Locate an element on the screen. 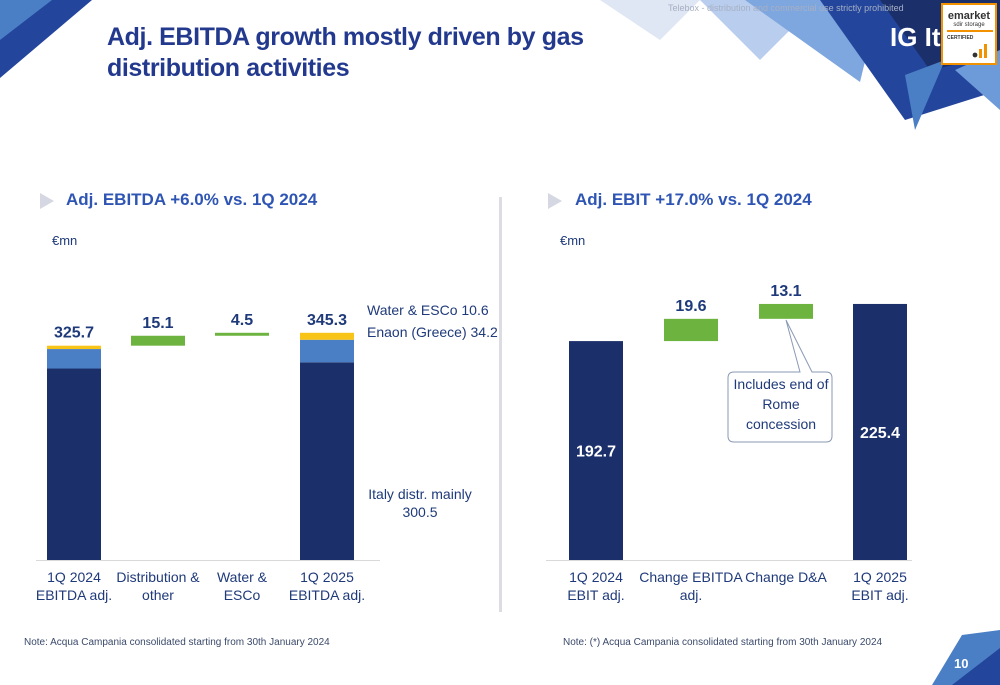  ebitda-unit-label: €mn is located at coordinates (65, 240).